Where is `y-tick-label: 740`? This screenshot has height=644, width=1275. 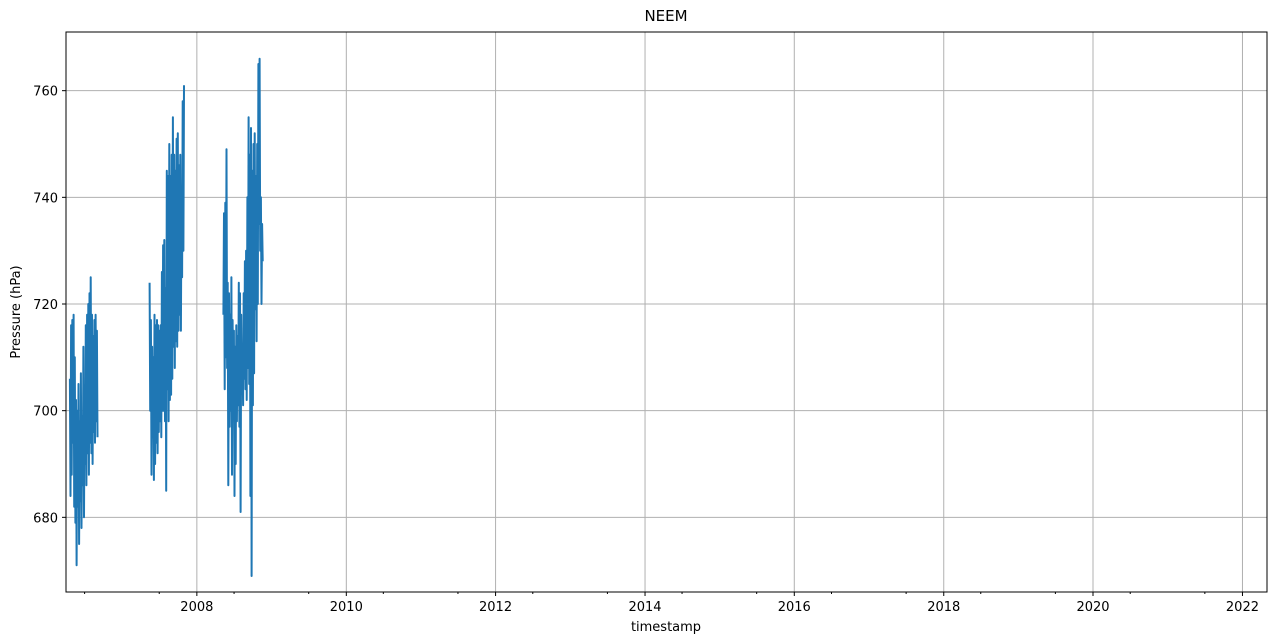 y-tick-label: 740 is located at coordinates (45, 198).